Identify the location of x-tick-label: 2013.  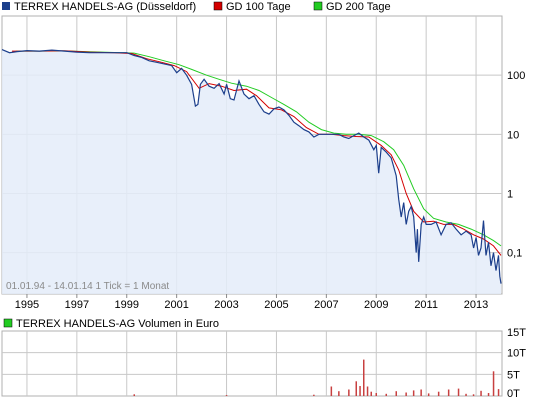
(476, 305).